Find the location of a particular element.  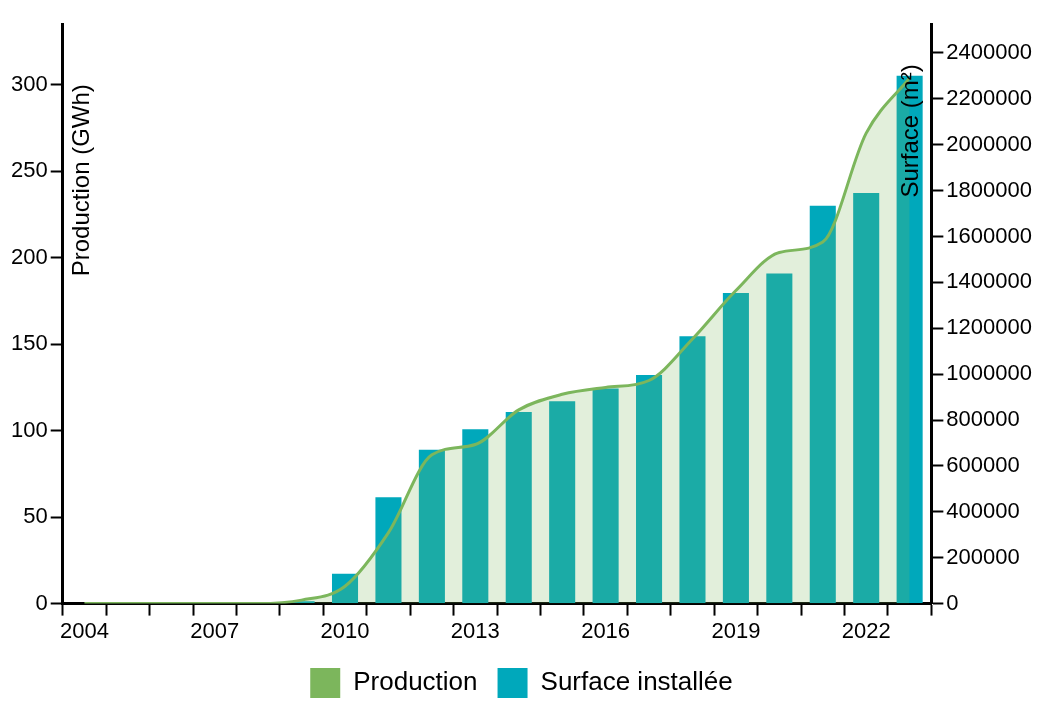

y2-tick-label: 1800000 is located at coordinates (989, 189).